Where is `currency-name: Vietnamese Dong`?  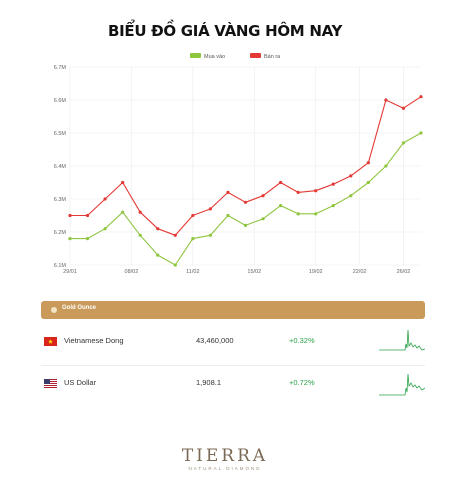
currency-name: Vietnamese Dong is located at coordinates (94, 340).